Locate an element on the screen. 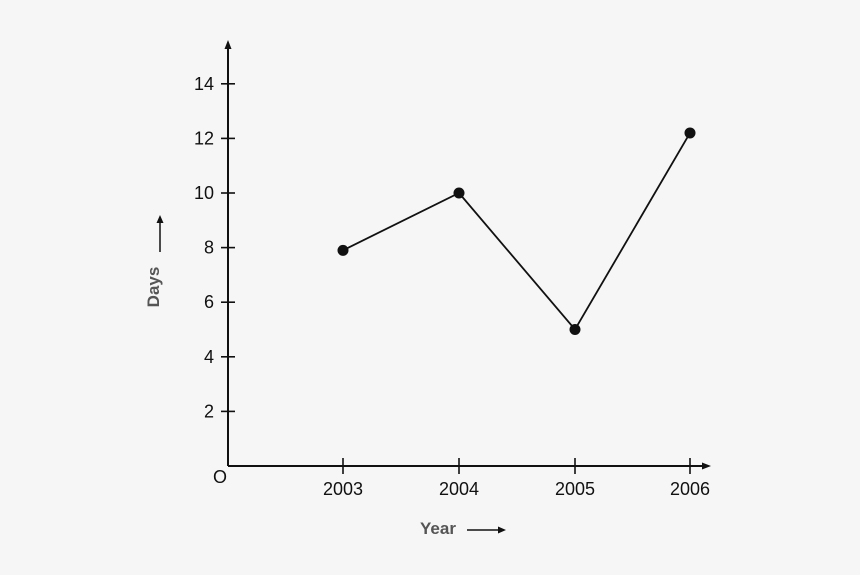 The width and height of the screenshot is (860, 575). y-tick-label-8: 8 is located at coordinates (209, 248).